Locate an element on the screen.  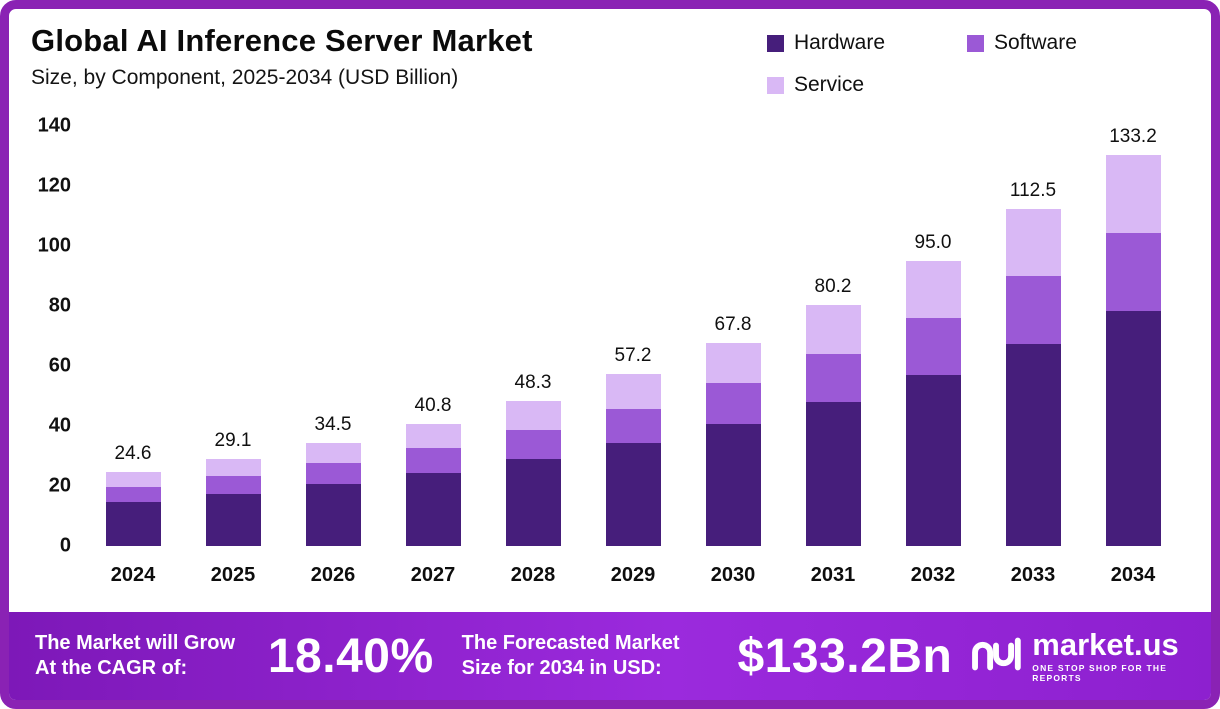
y-axis: 0 20 40 60 80 100 120 140 is located at coordinates (51, 336).